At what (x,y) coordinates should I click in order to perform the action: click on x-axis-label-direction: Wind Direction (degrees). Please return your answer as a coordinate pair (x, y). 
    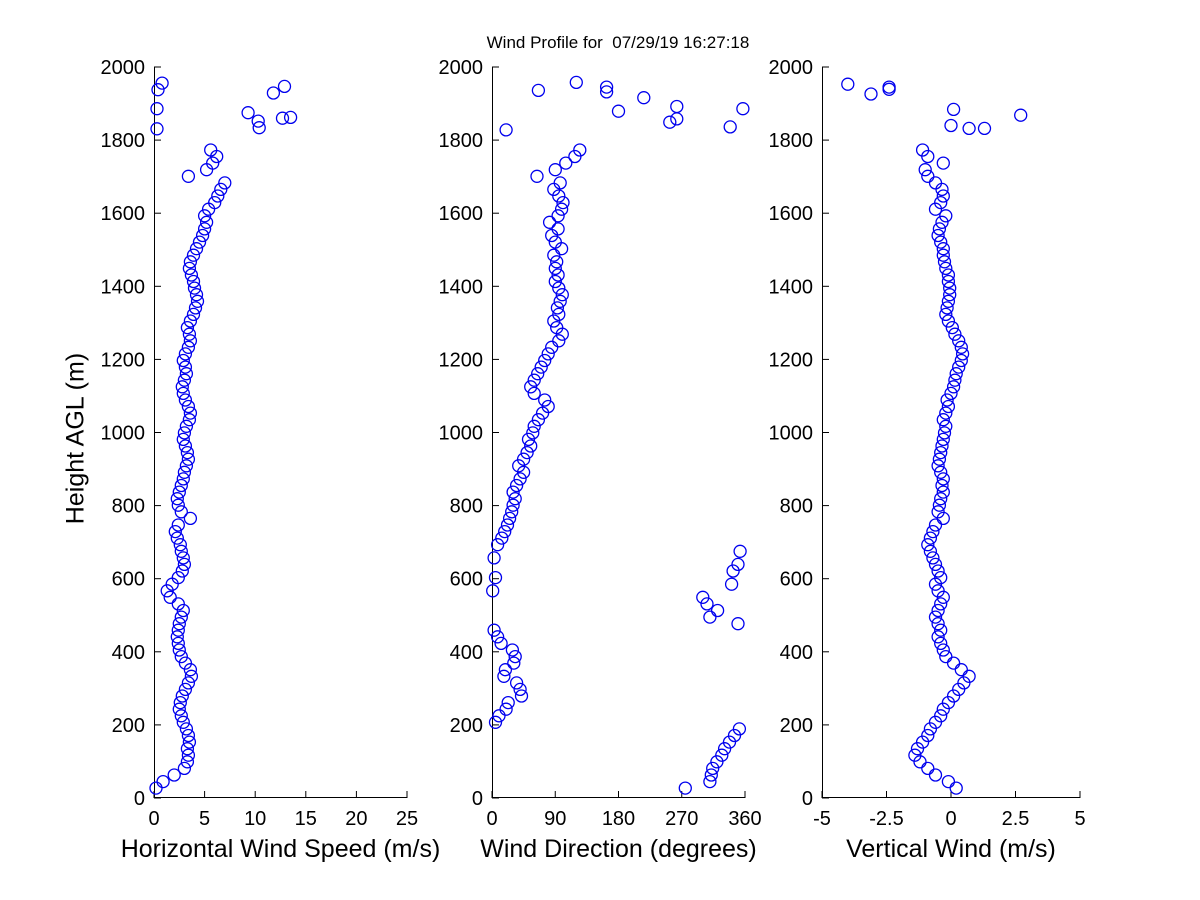
    Looking at the image, I should click on (618, 849).